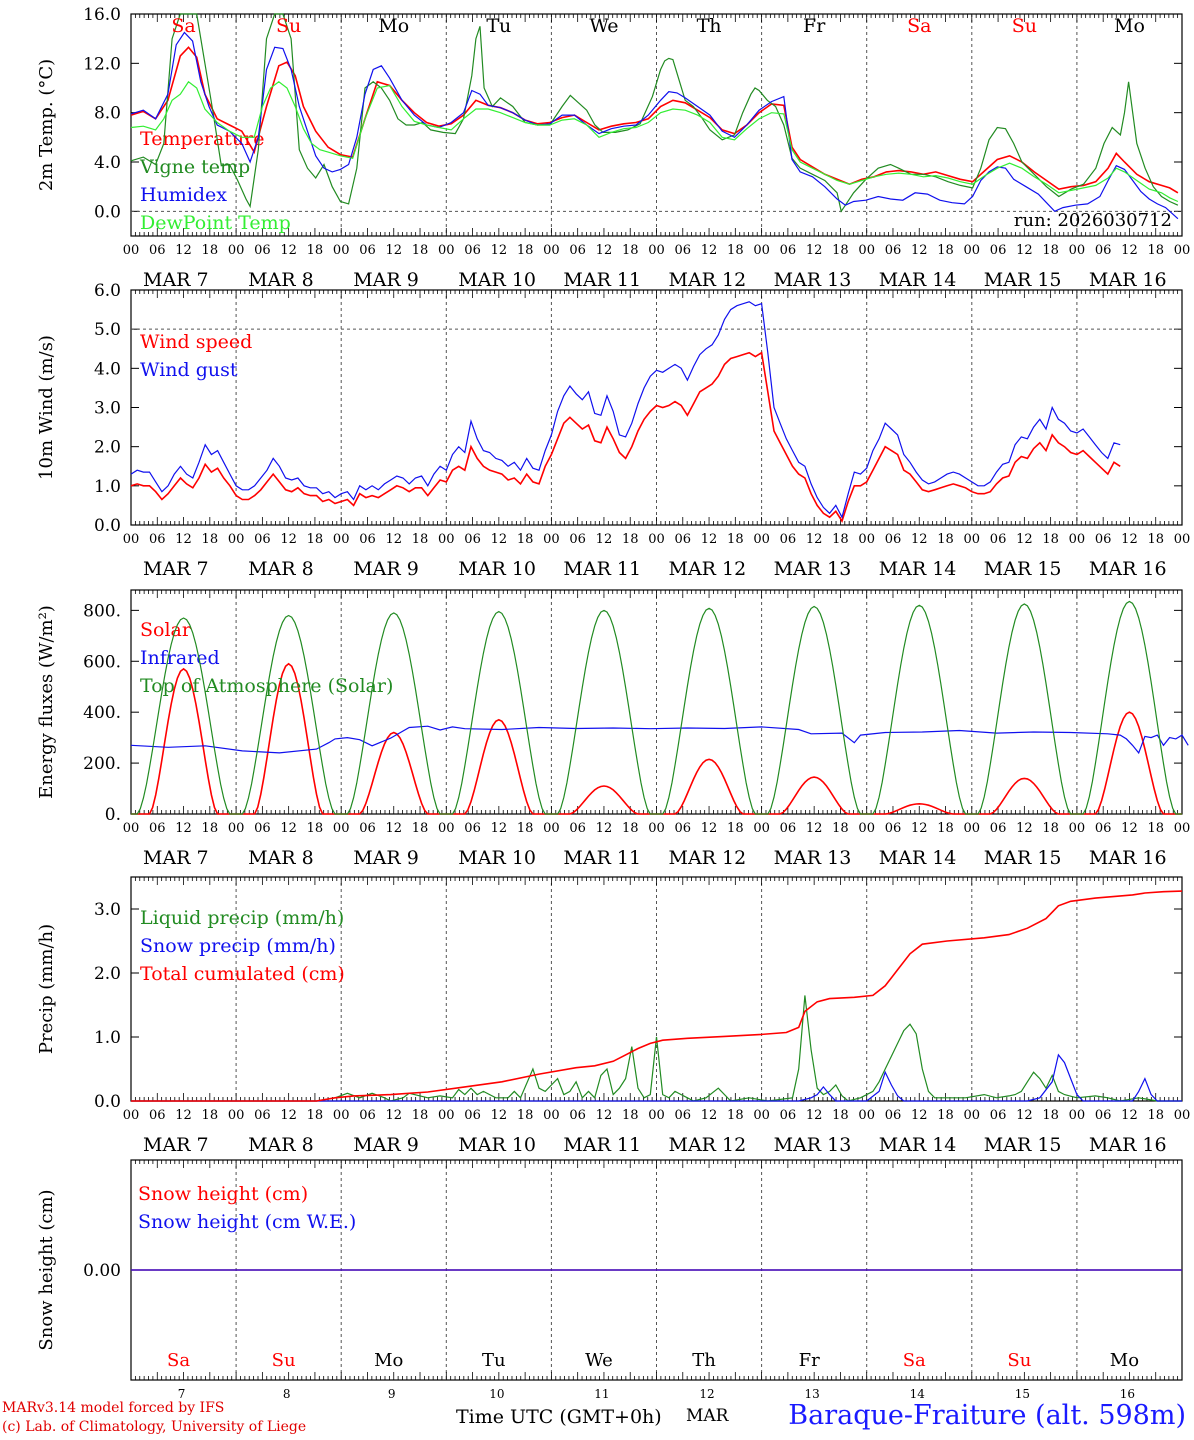  I want to click on date-label: MAR 14, so click(918, 858).